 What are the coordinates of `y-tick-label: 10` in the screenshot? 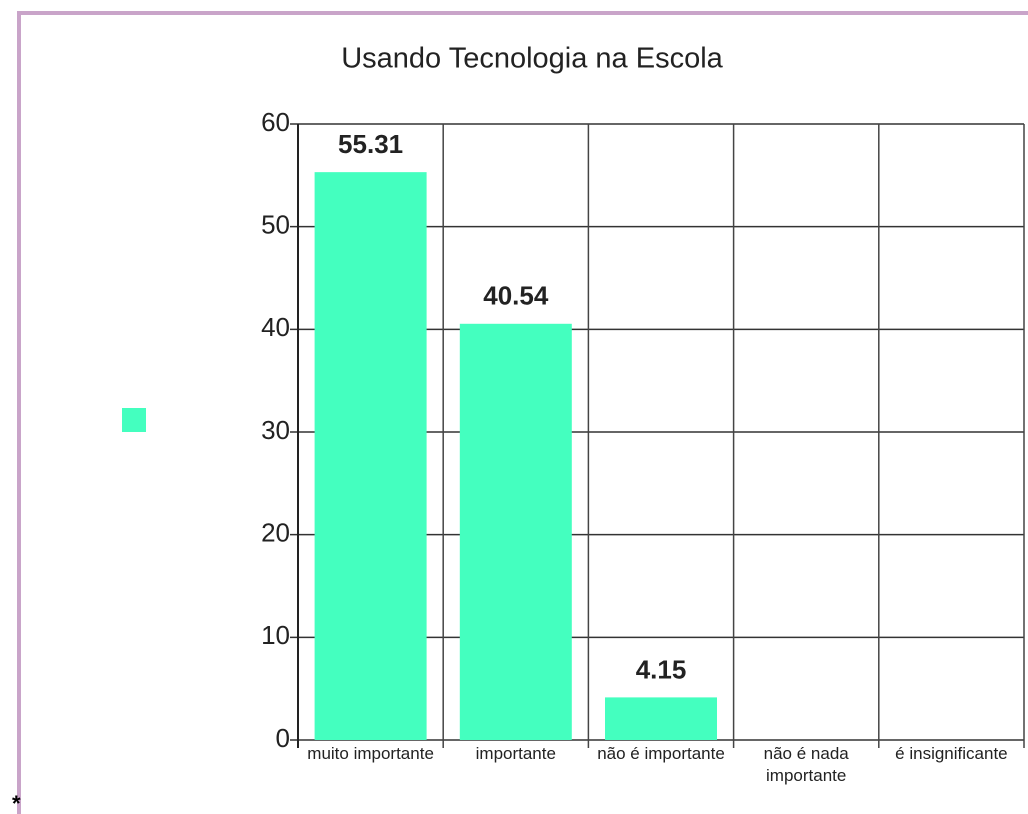 It's located at (275, 635).